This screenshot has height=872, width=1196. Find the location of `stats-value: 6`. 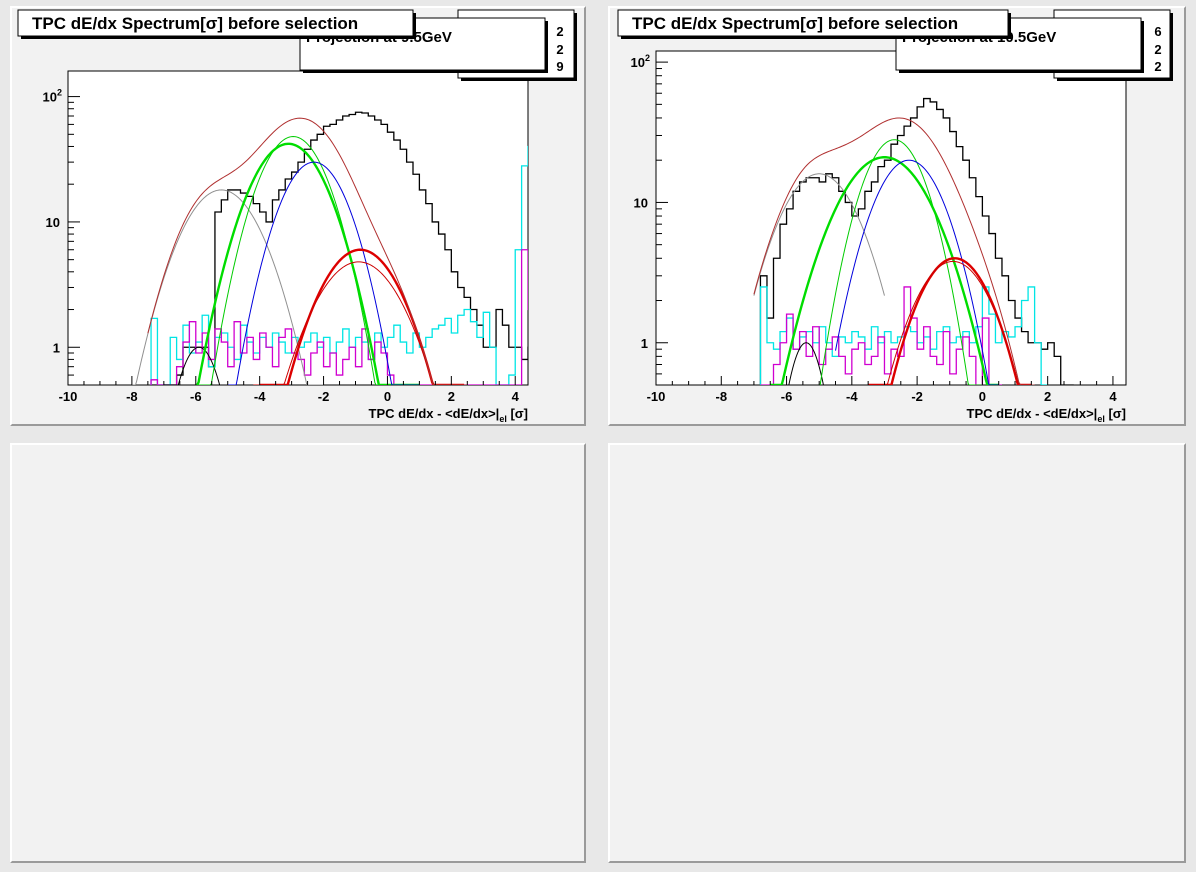

stats-value: 6 is located at coordinates (1157, 31).